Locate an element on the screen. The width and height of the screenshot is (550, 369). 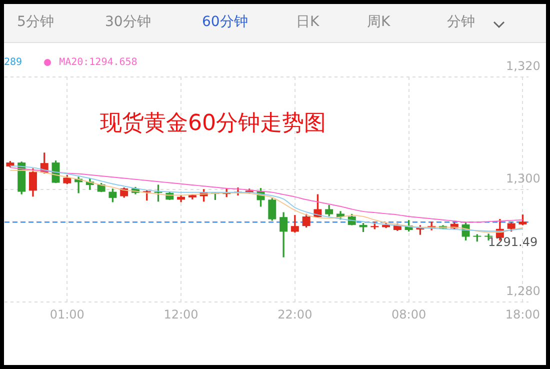
text: 分钟 is located at coordinates (461, 22).